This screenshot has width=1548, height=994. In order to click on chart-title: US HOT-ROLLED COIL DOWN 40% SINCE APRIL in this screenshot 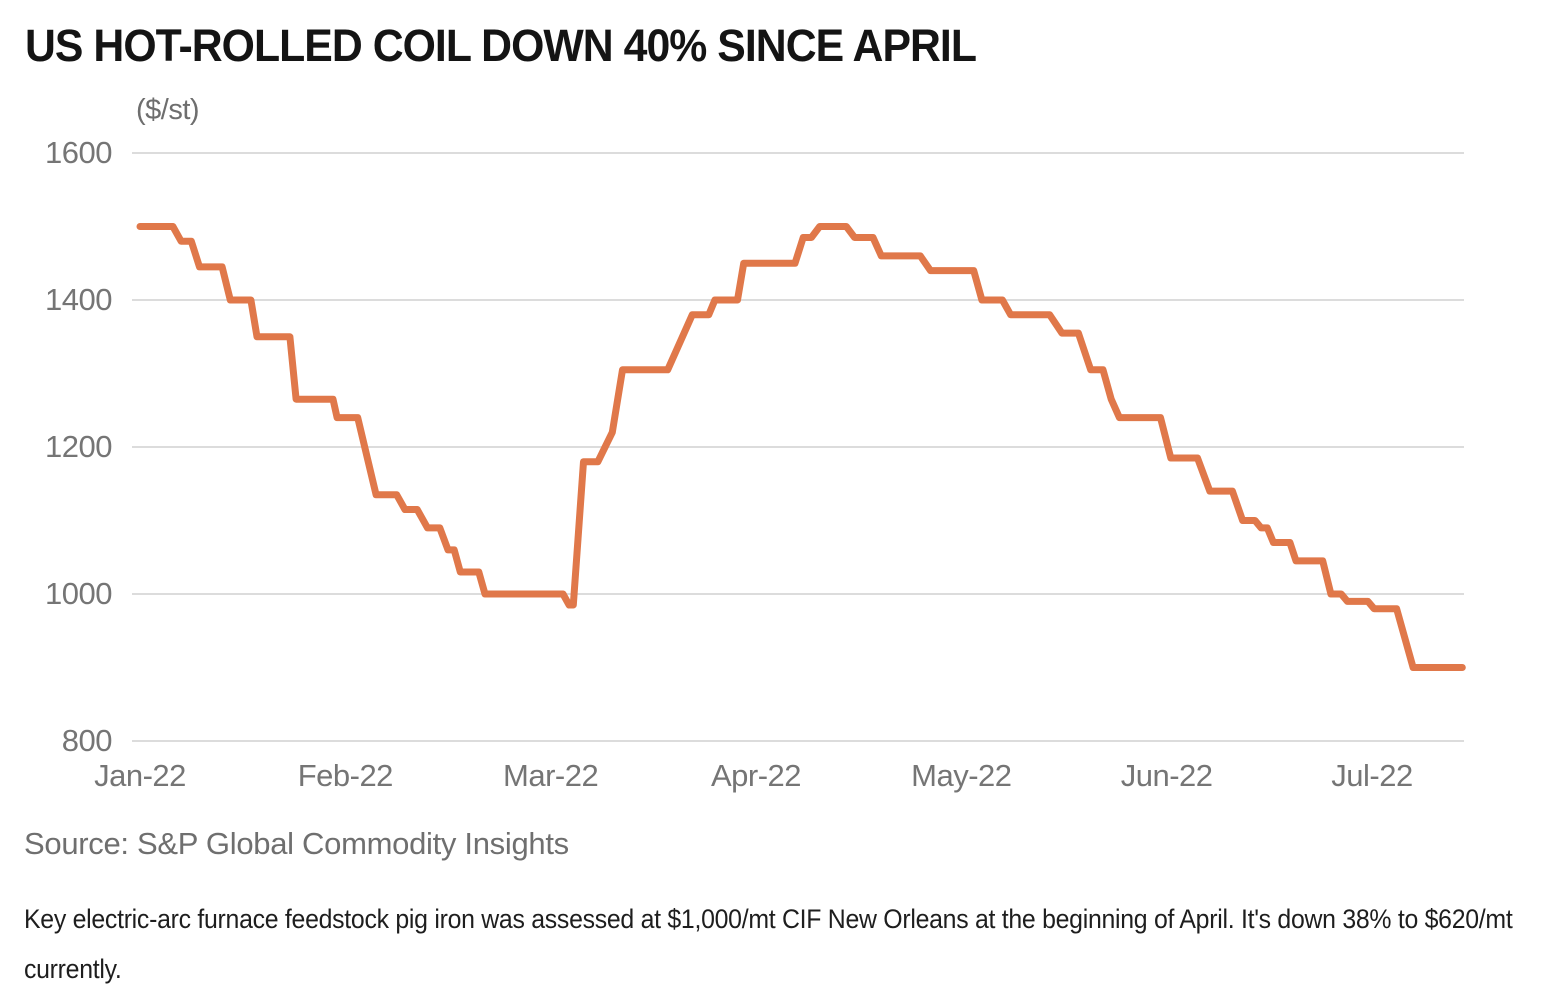, I will do `click(501, 45)`.